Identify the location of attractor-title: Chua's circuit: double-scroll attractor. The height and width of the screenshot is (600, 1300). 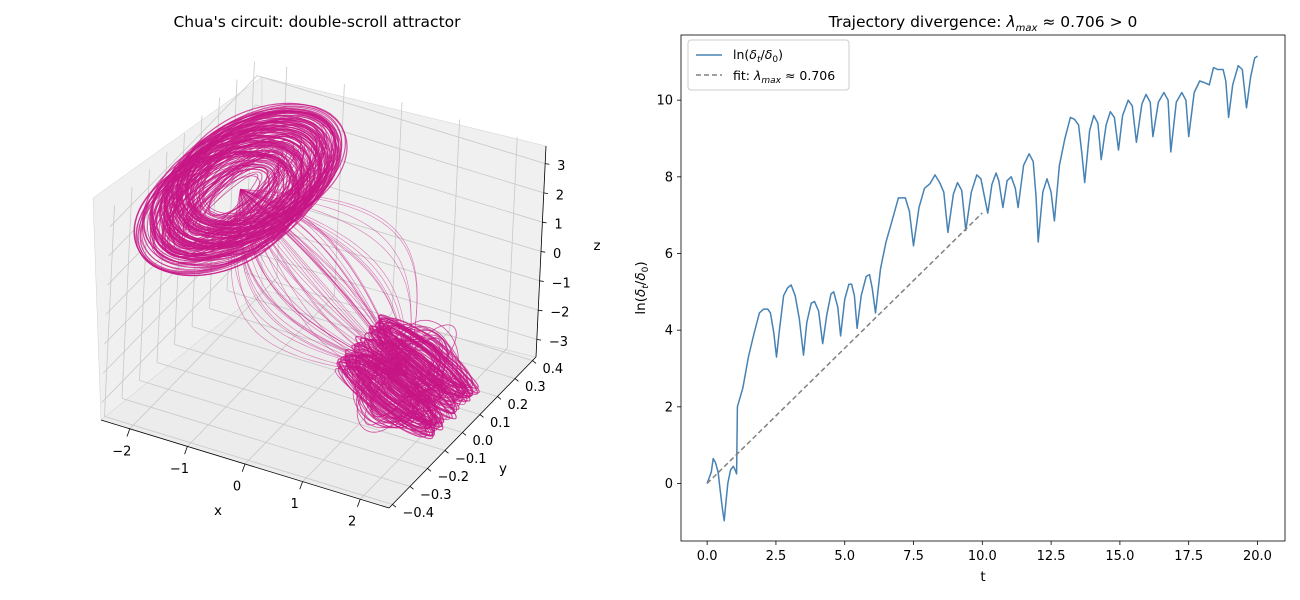
(317, 22).